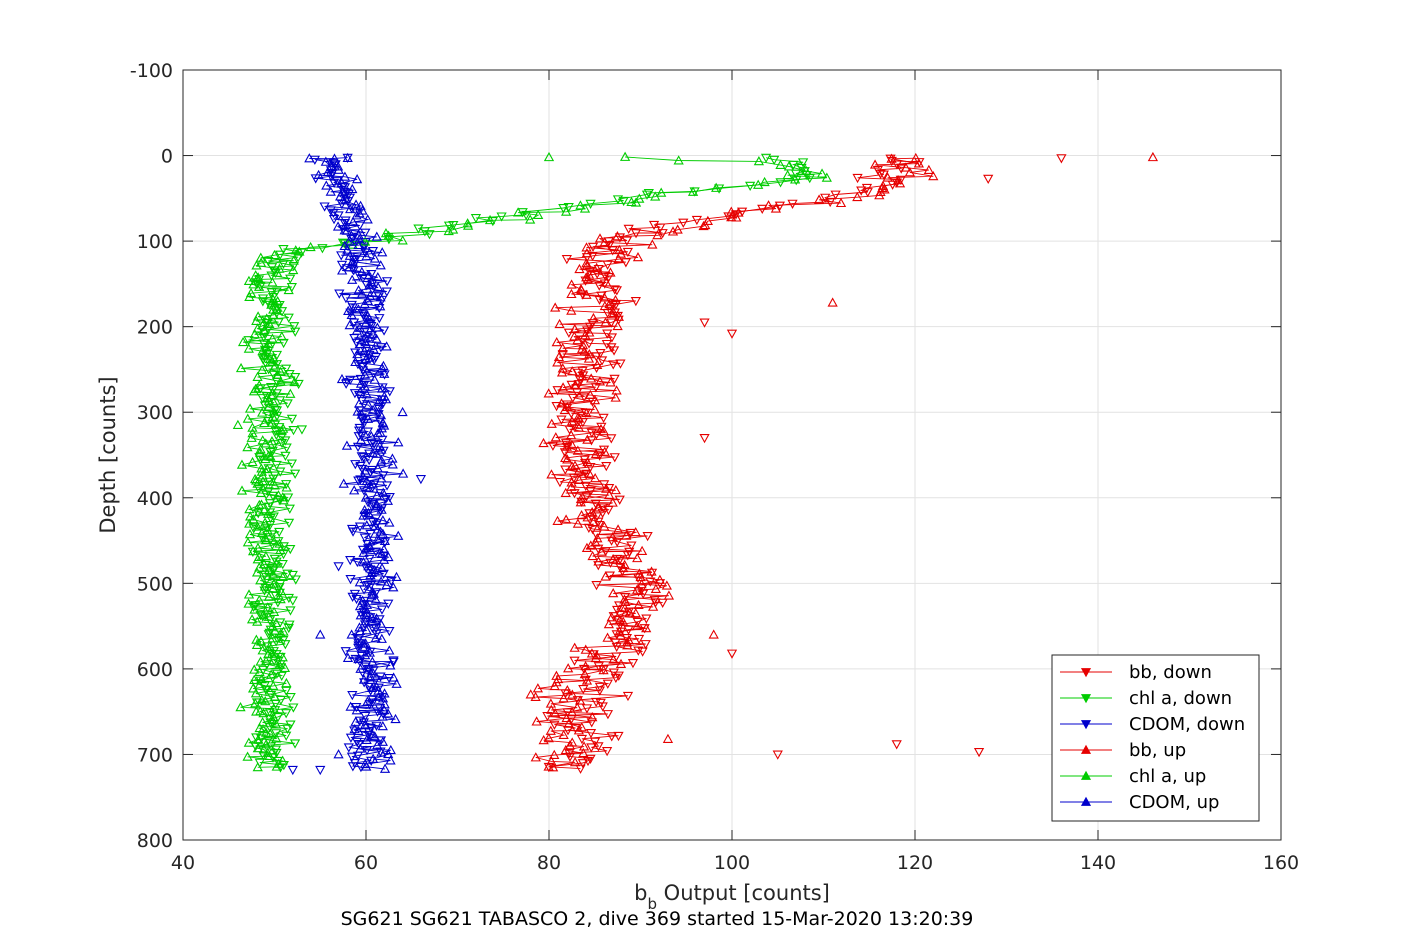 The height and width of the screenshot is (945, 1417). Describe the element at coordinates (1086, 801) in the screenshot. I see `legend-marker` at that location.